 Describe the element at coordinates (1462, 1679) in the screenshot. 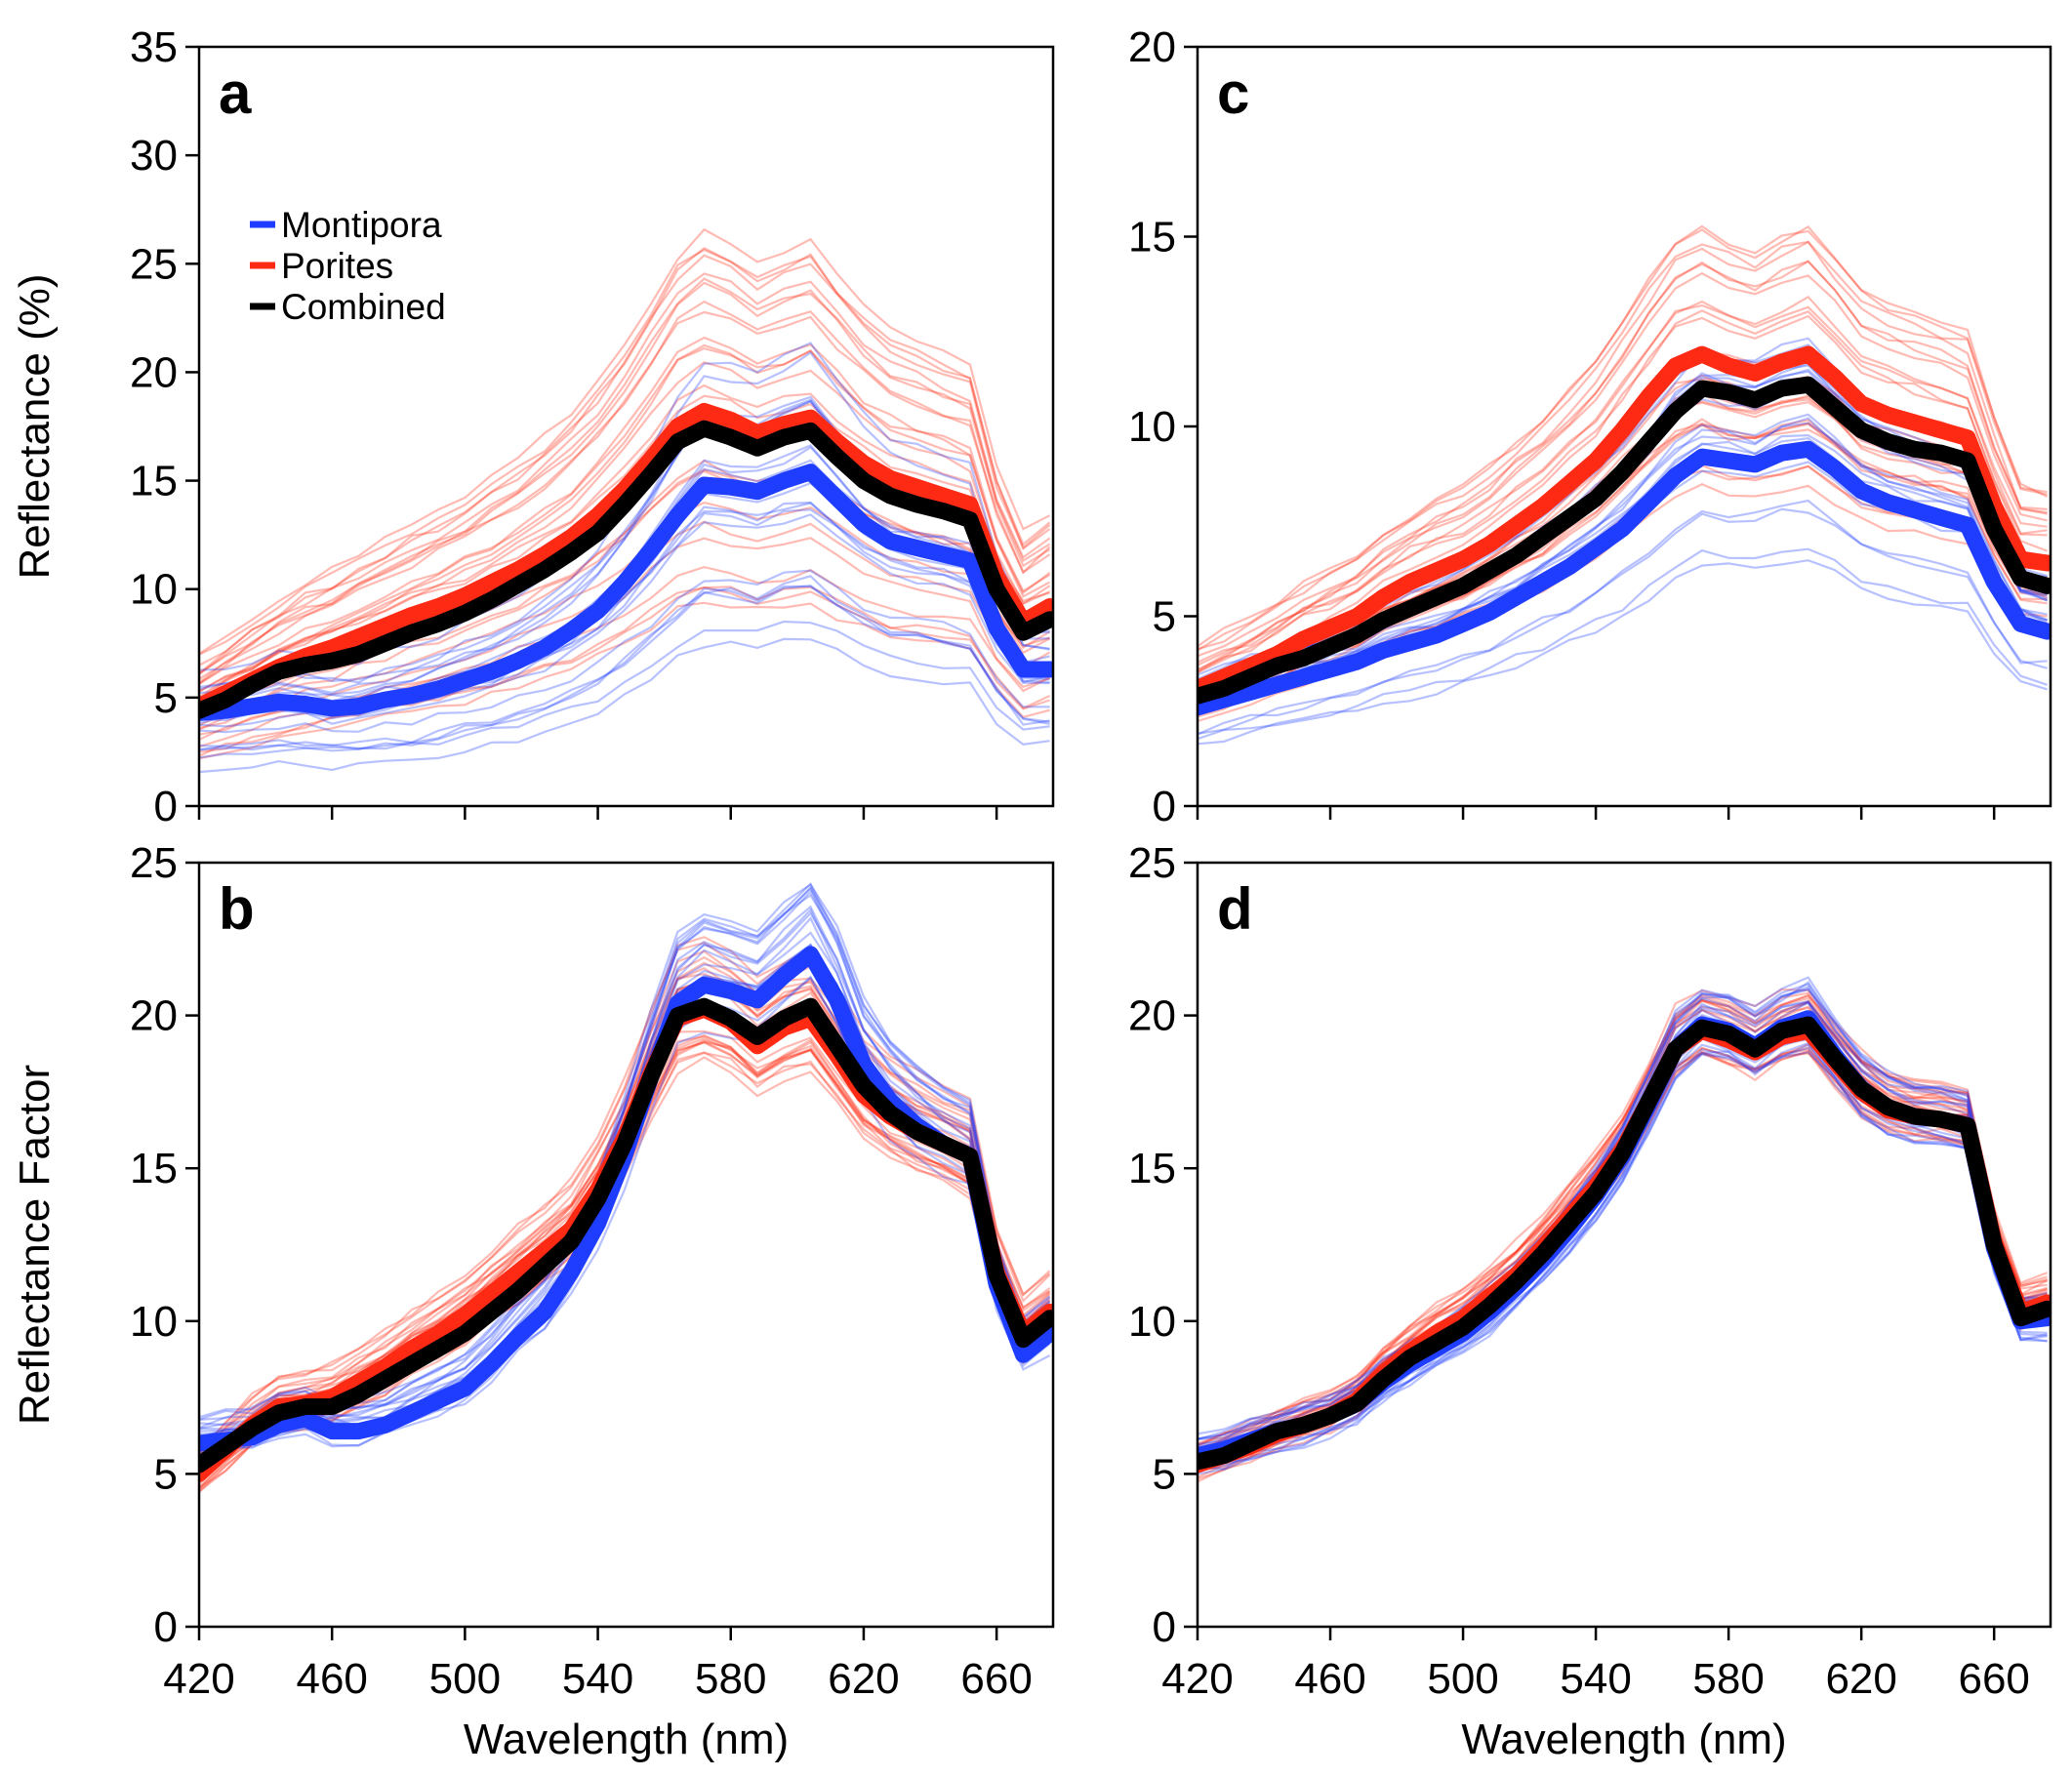

I see `x-tick-label: 500` at that location.